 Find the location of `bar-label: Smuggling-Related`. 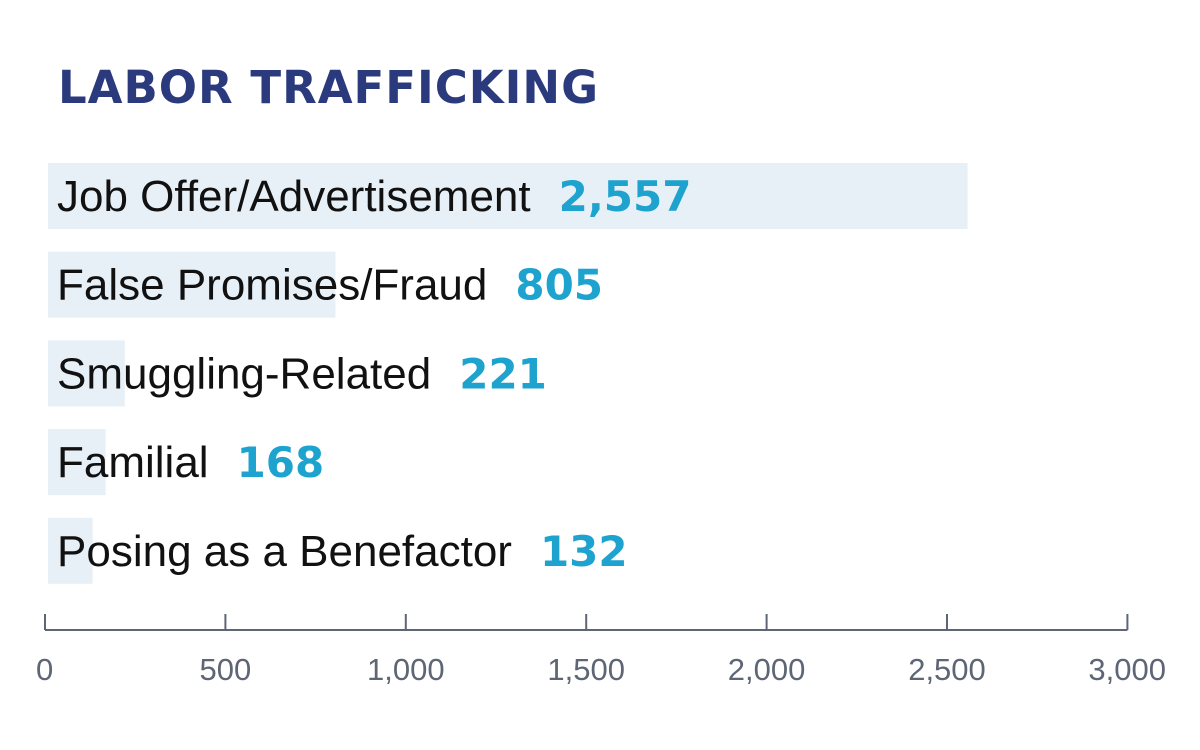

bar-label: Smuggling-Related is located at coordinates (244, 373).